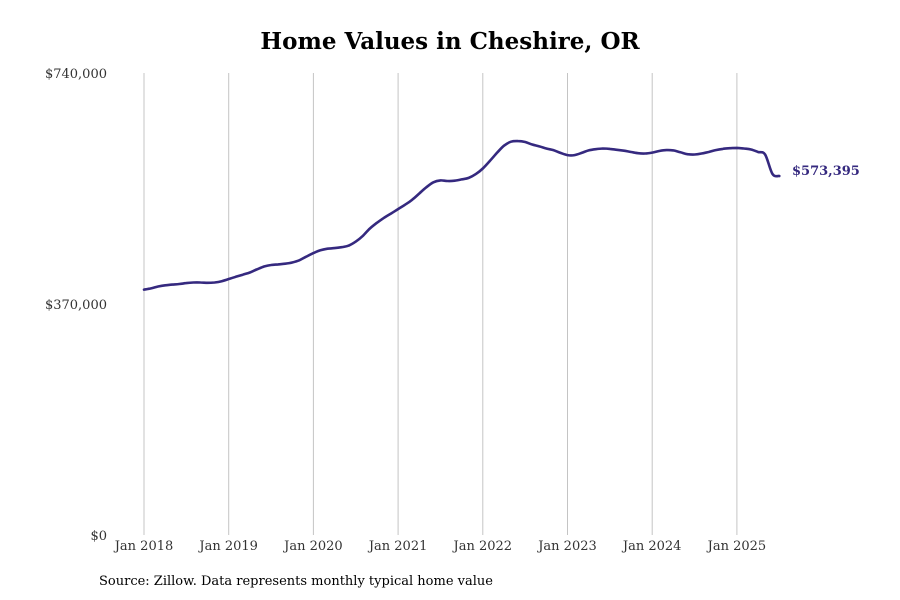 The image size is (900, 600). Describe the element at coordinates (651, 546) in the screenshot. I see `x-tick-label: Jan 2024` at that location.